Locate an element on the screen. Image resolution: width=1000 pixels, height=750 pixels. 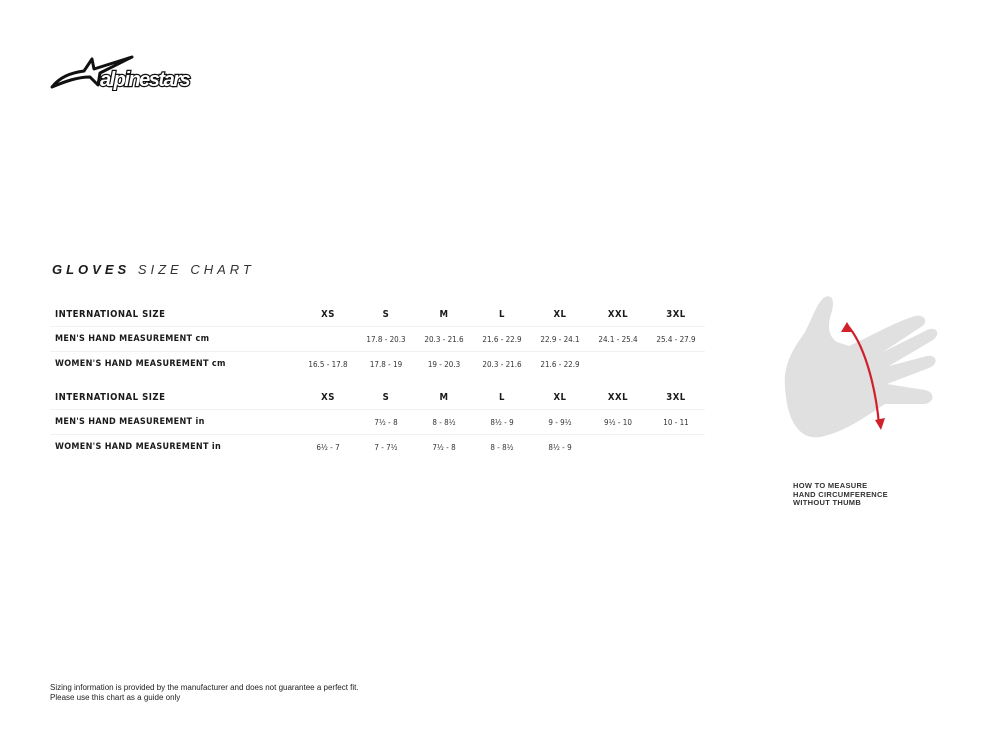
row-label: WOMEN'S HAND MEASUREMENT in is located at coordinates (138, 447).